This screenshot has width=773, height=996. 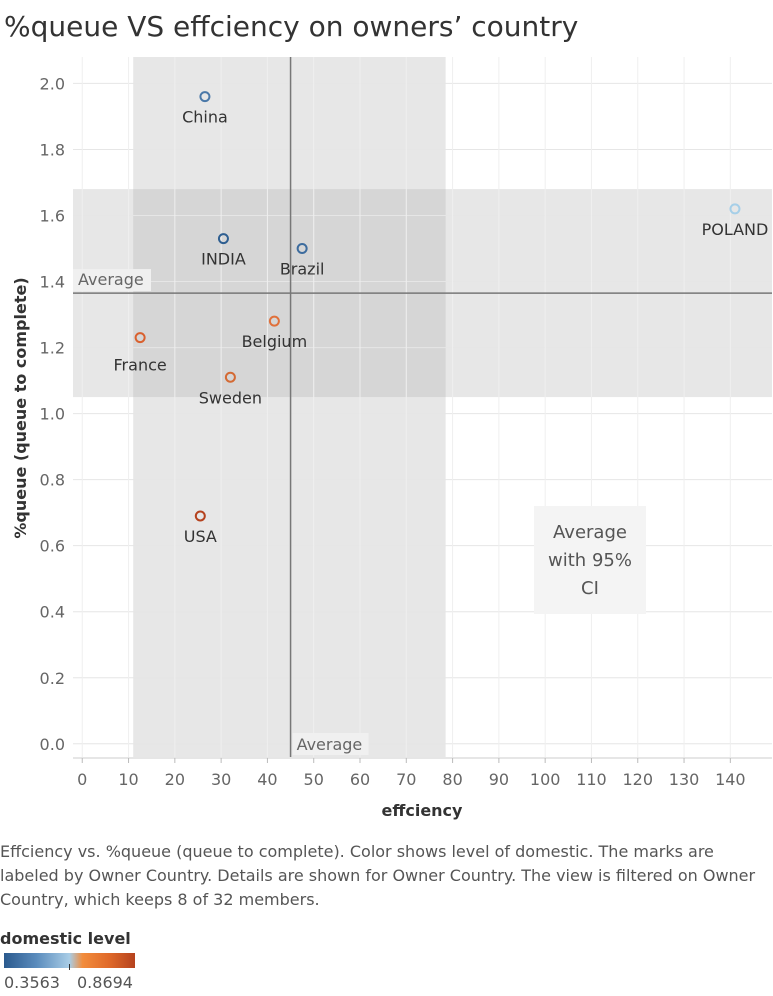 I want to click on point-label-china: China, so click(x=205, y=117).